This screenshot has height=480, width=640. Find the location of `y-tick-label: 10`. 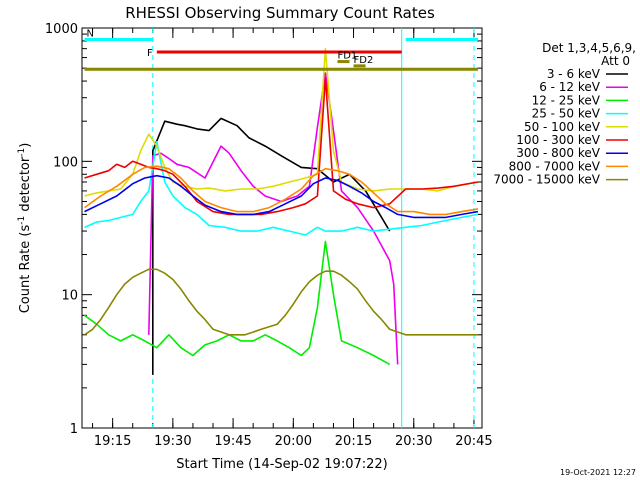

y-tick-label: 10 is located at coordinates (69, 296).